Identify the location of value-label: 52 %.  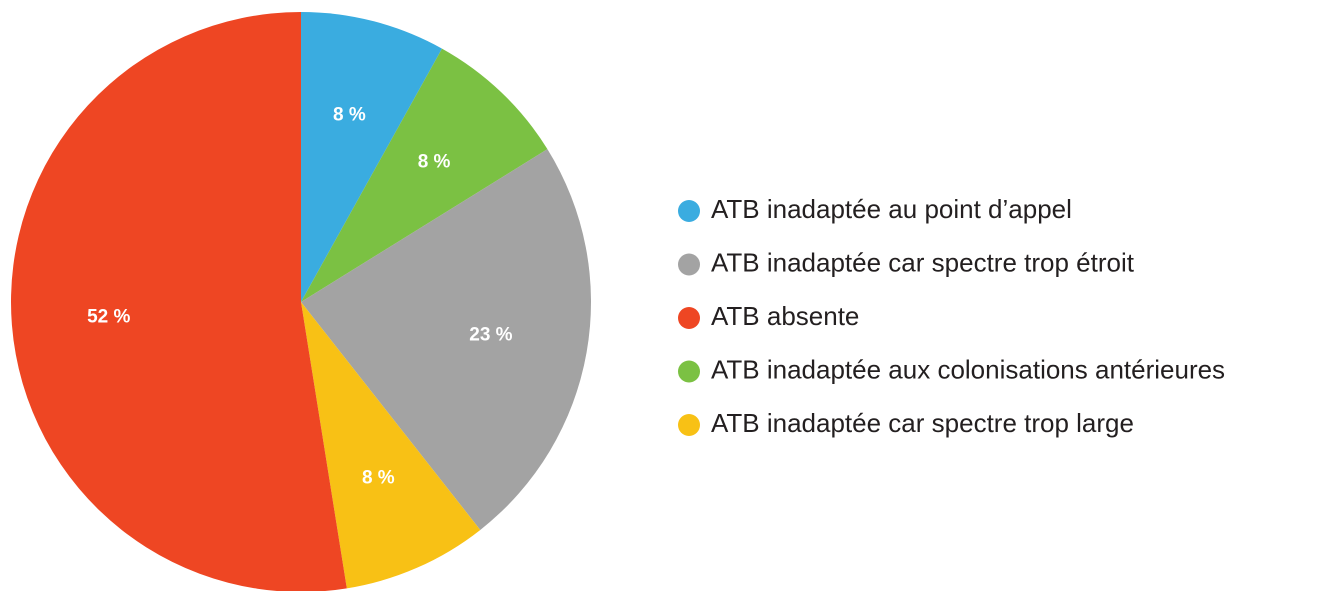
(108, 316).